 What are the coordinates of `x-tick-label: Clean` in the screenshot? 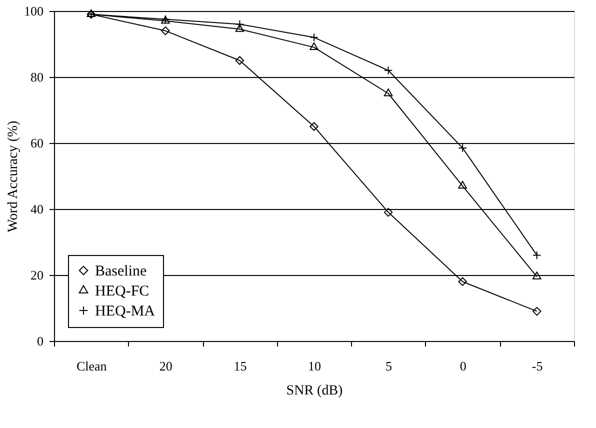 It's located at (92, 366).